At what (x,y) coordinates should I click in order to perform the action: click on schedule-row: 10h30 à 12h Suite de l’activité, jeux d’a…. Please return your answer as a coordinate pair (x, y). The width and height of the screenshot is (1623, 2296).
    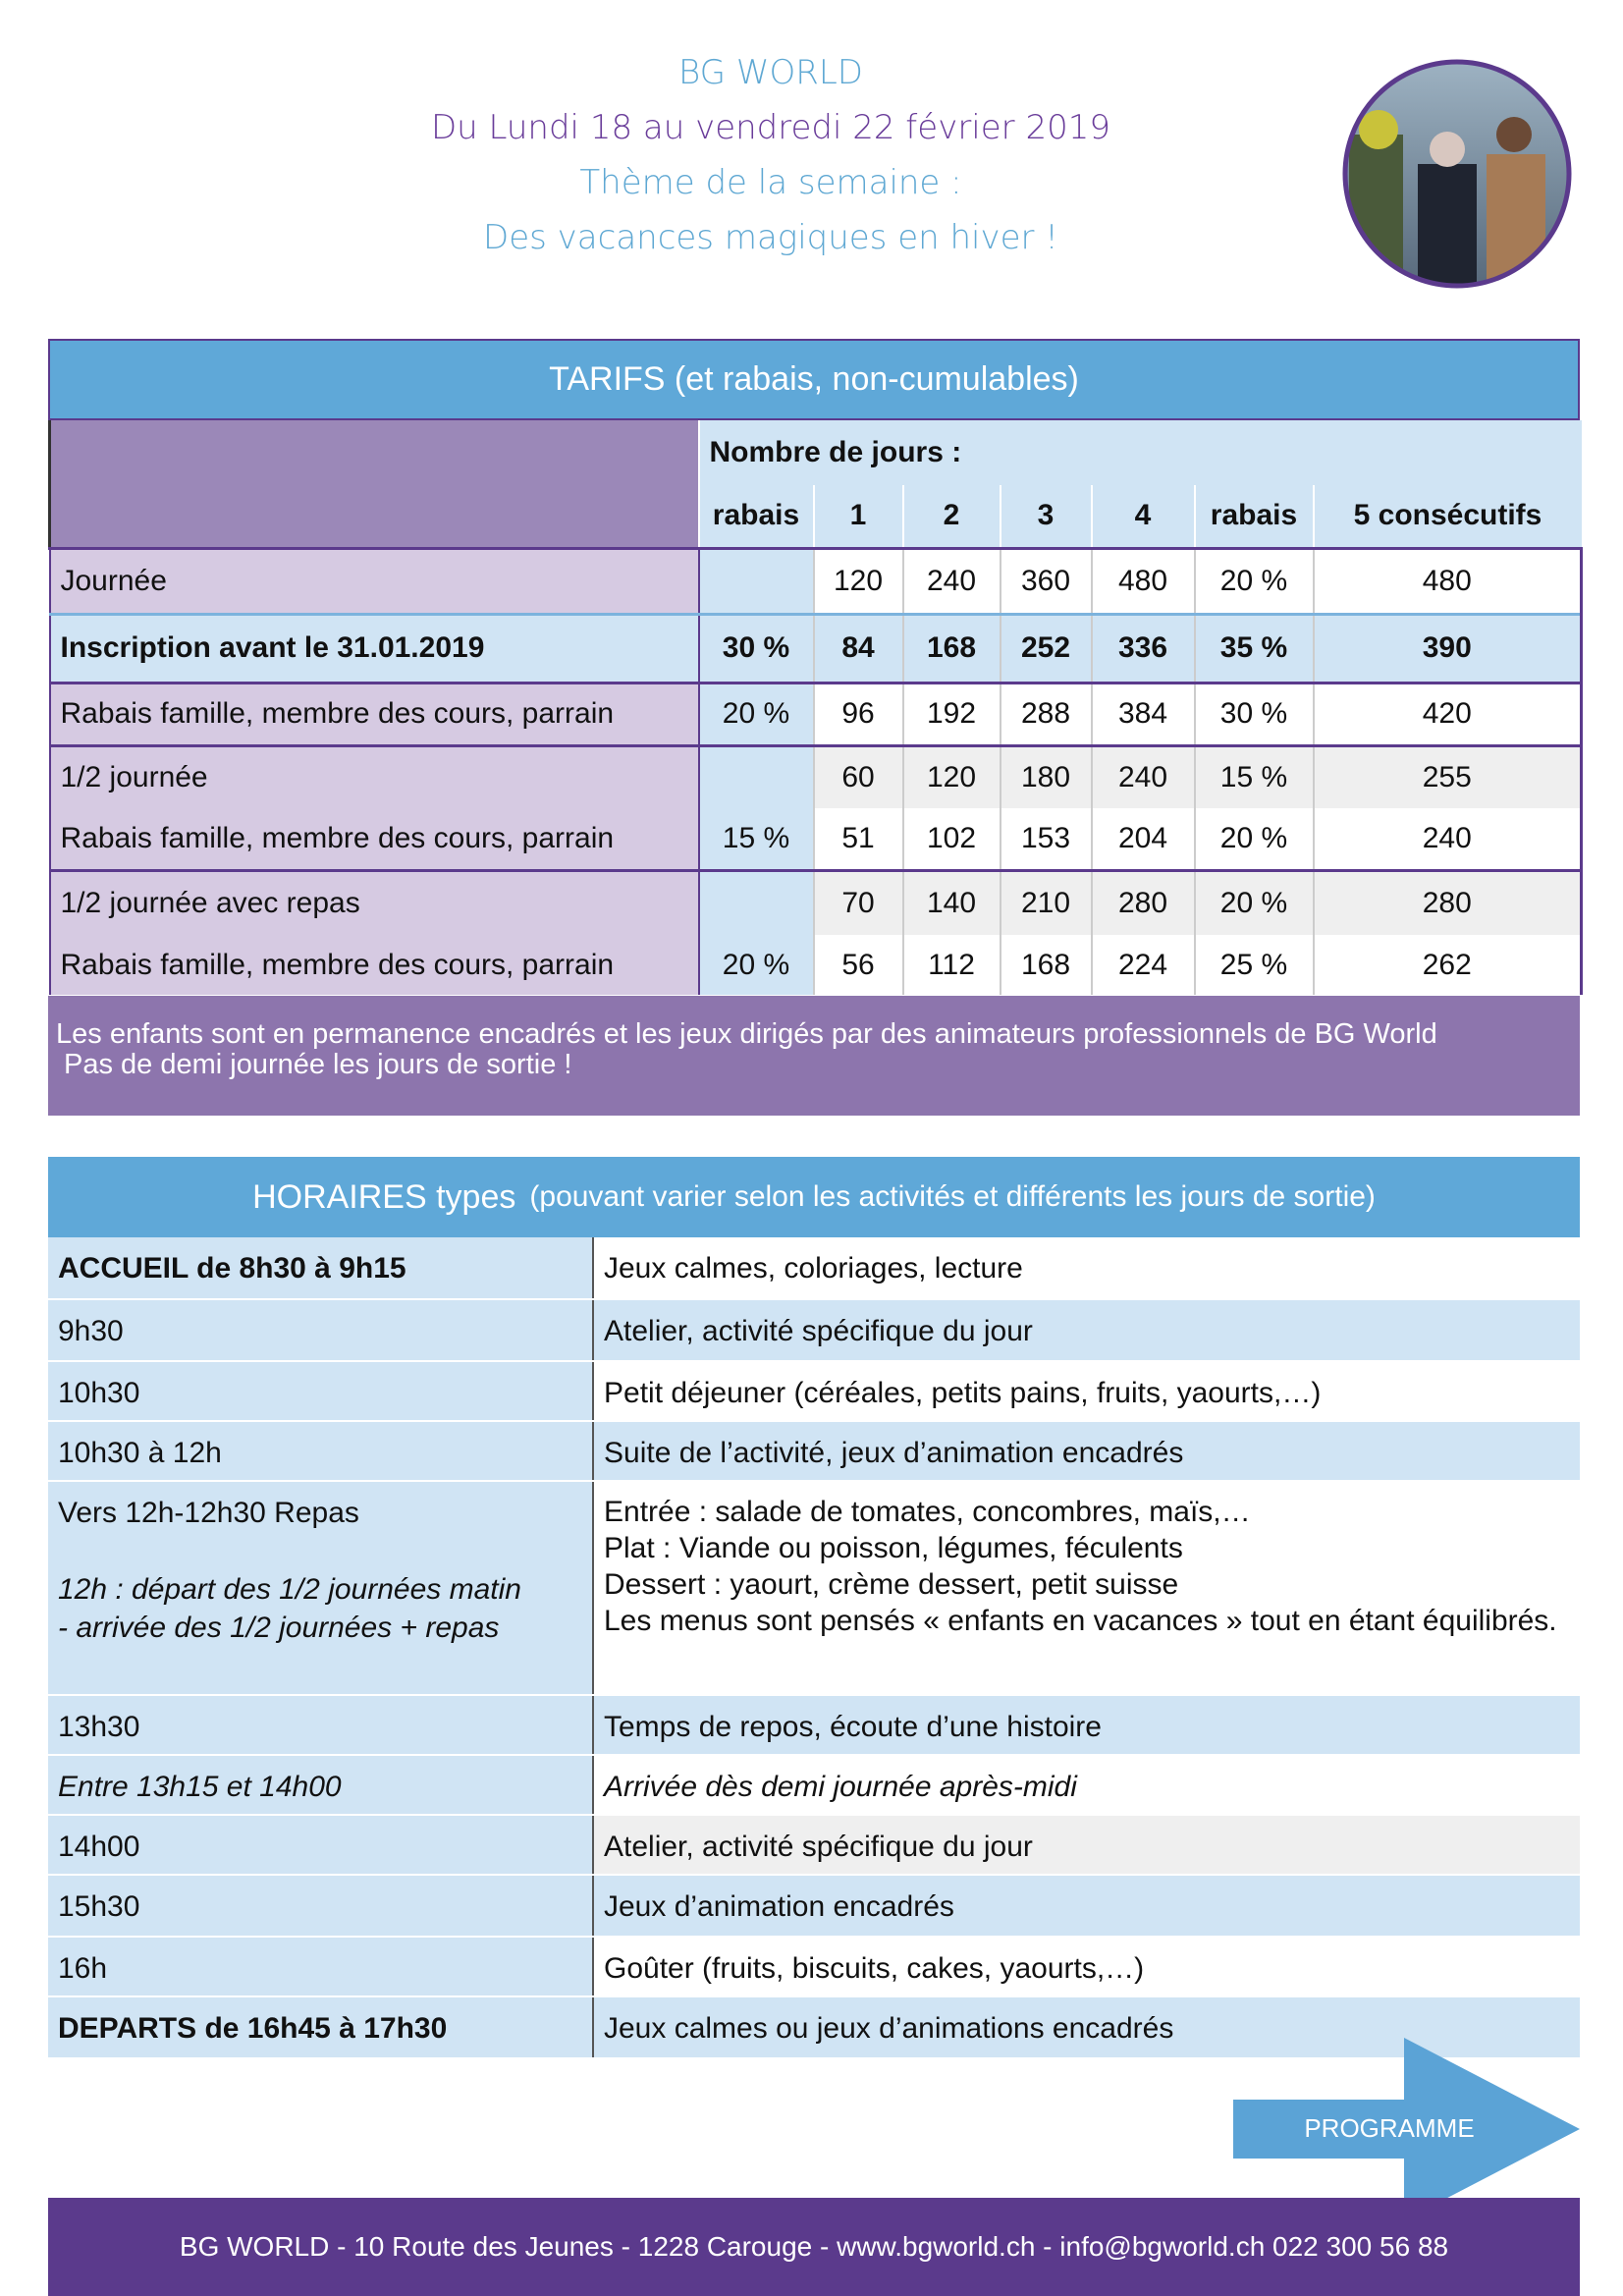
    Looking at the image, I should click on (814, 1451).